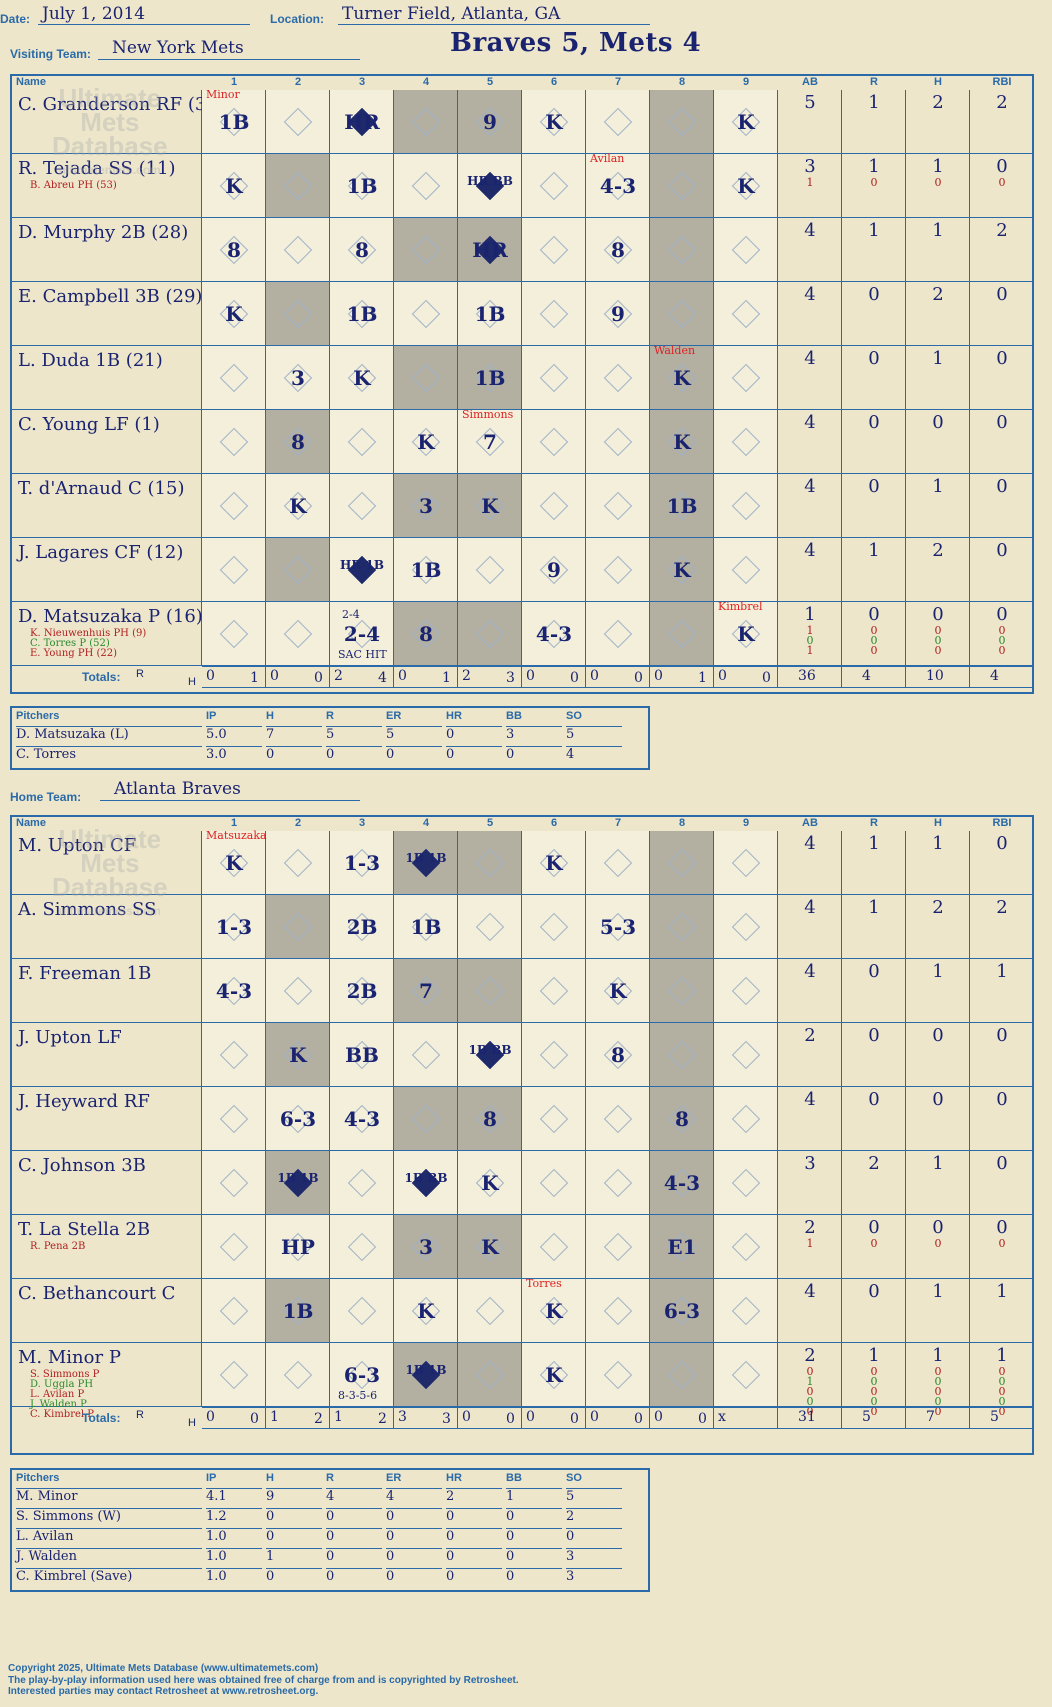  What do you see at coordinates (938, 1418) in the screenshot?
I see `total-stat-cell` at bounding box center [938, 1418].